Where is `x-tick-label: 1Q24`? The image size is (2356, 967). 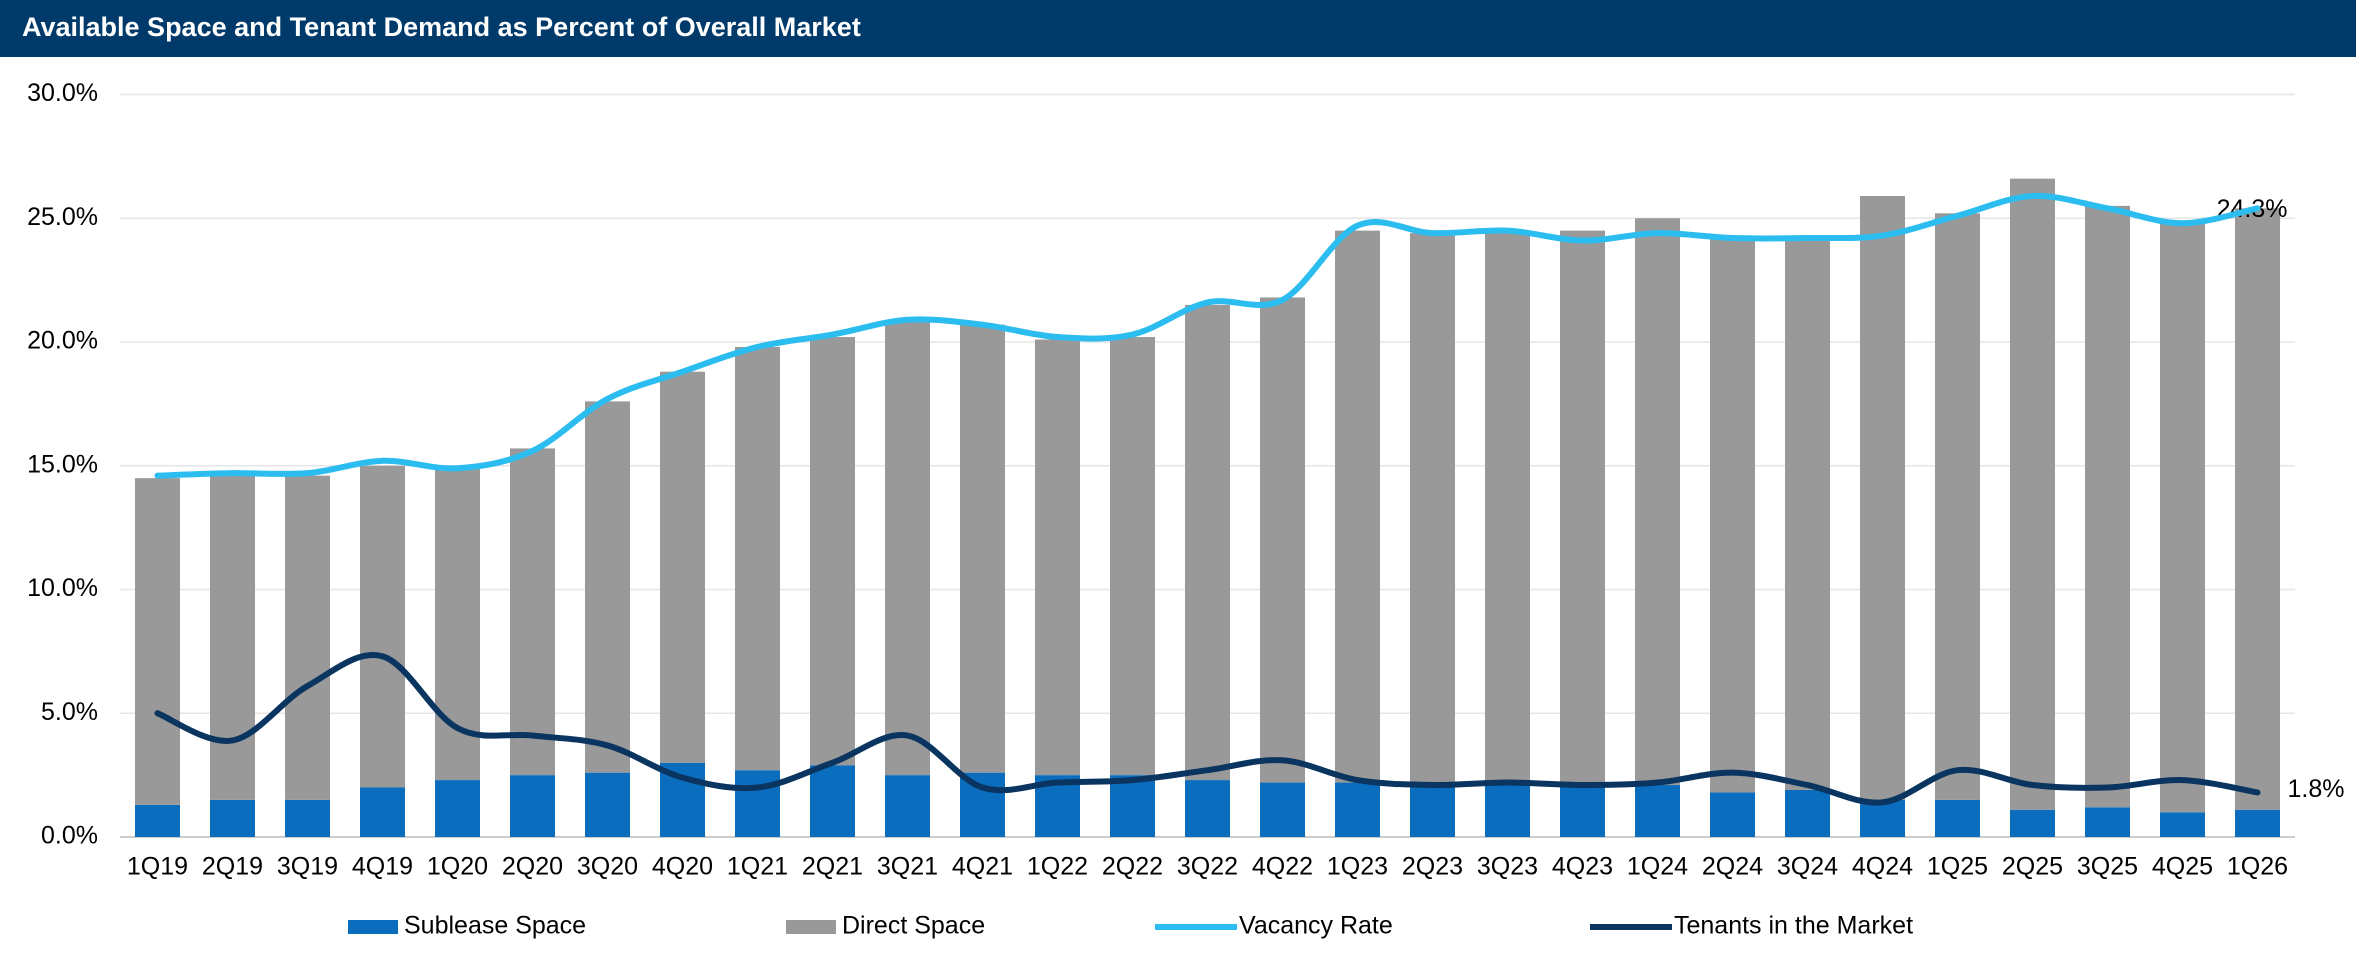 x-tick-label: 1Q24 is located at coordinates (1657, 867).